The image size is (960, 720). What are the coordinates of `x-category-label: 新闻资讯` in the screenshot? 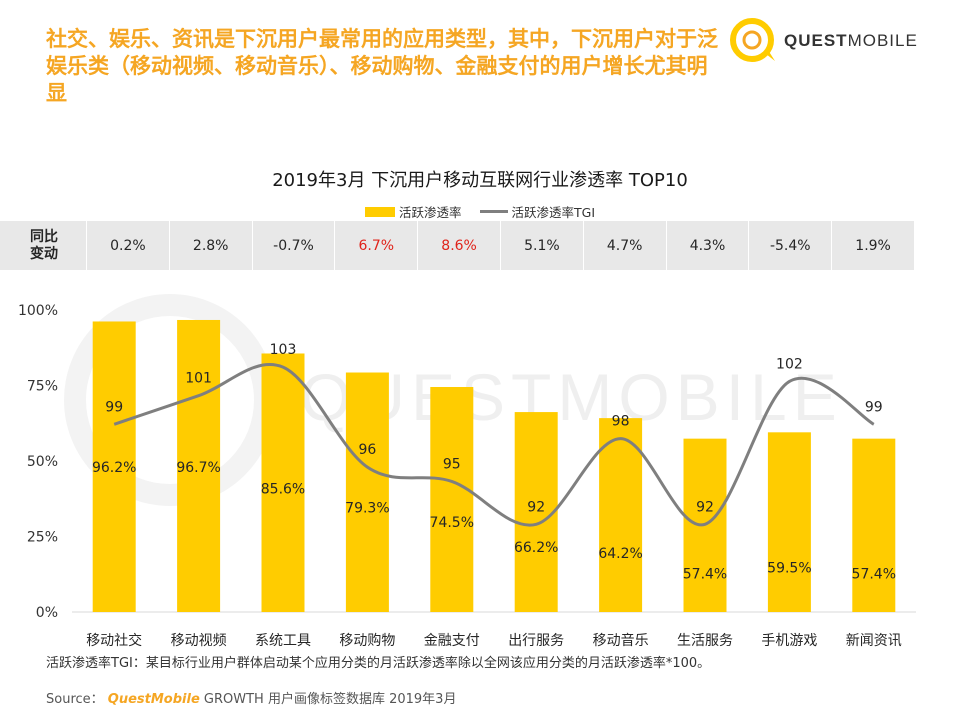 It's located at (874, 641).